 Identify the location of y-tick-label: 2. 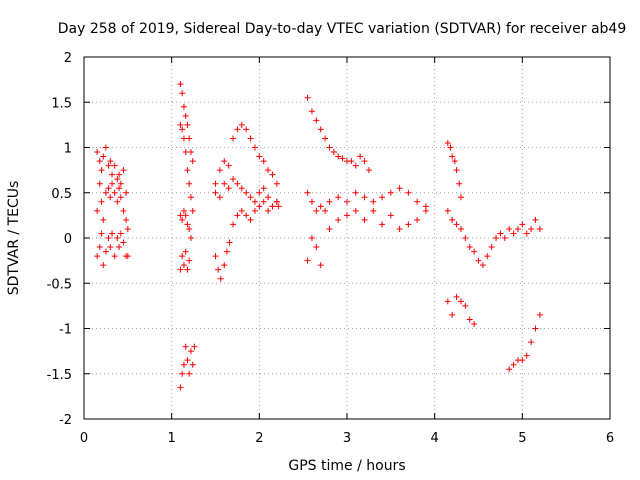
(68, 58).